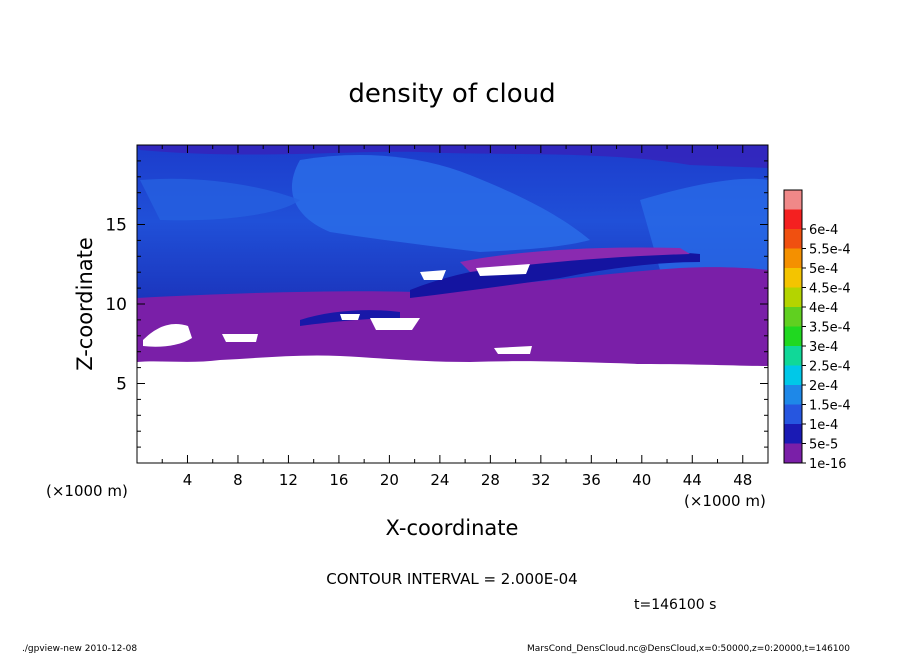  What do you see at coordinates (451, 94) in the screenshot?
I see `chart-title: density of cloud` at bounding box center [451, 94].